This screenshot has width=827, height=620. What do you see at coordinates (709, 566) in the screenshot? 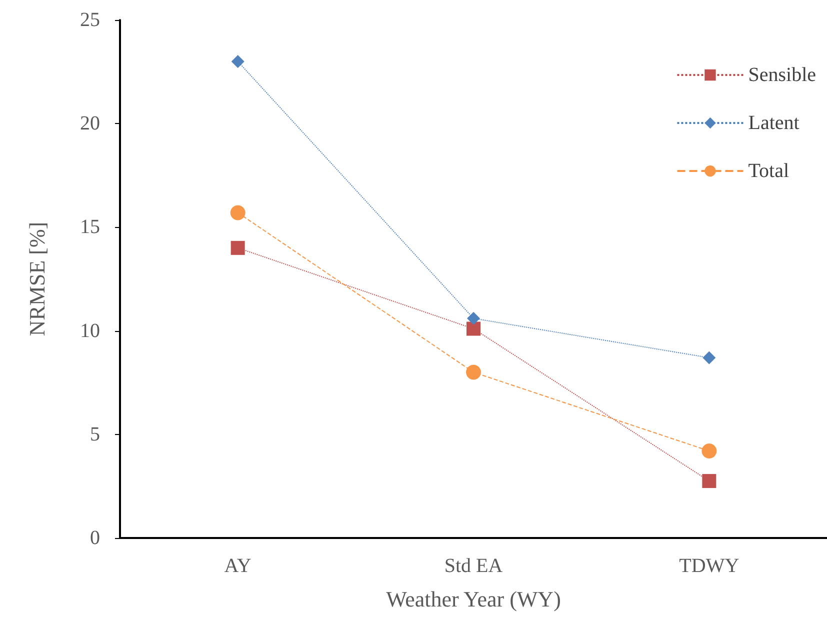
I see `x-tick-label: TDWY` at bounding box center [709, 566].